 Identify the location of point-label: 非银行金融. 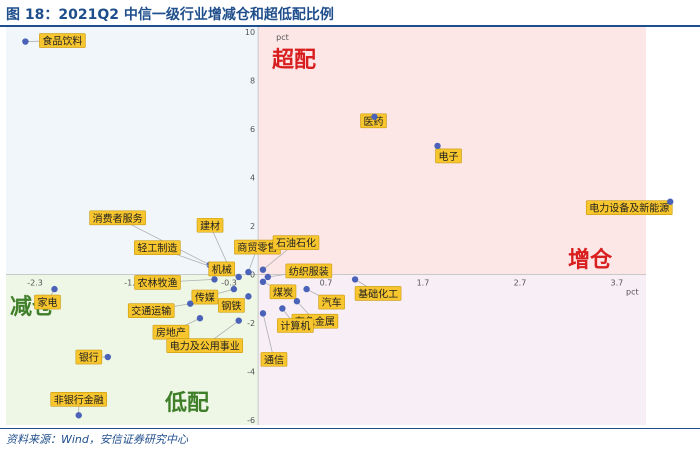
(79, 399).